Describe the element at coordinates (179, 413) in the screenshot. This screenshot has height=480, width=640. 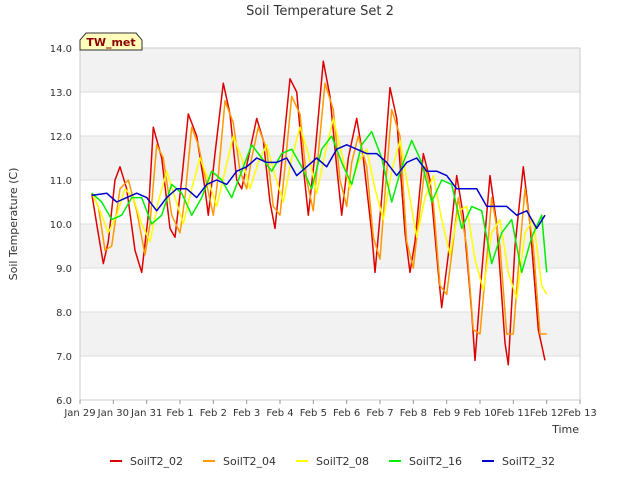
I see `x-tick-label: Feb 1` at that location.